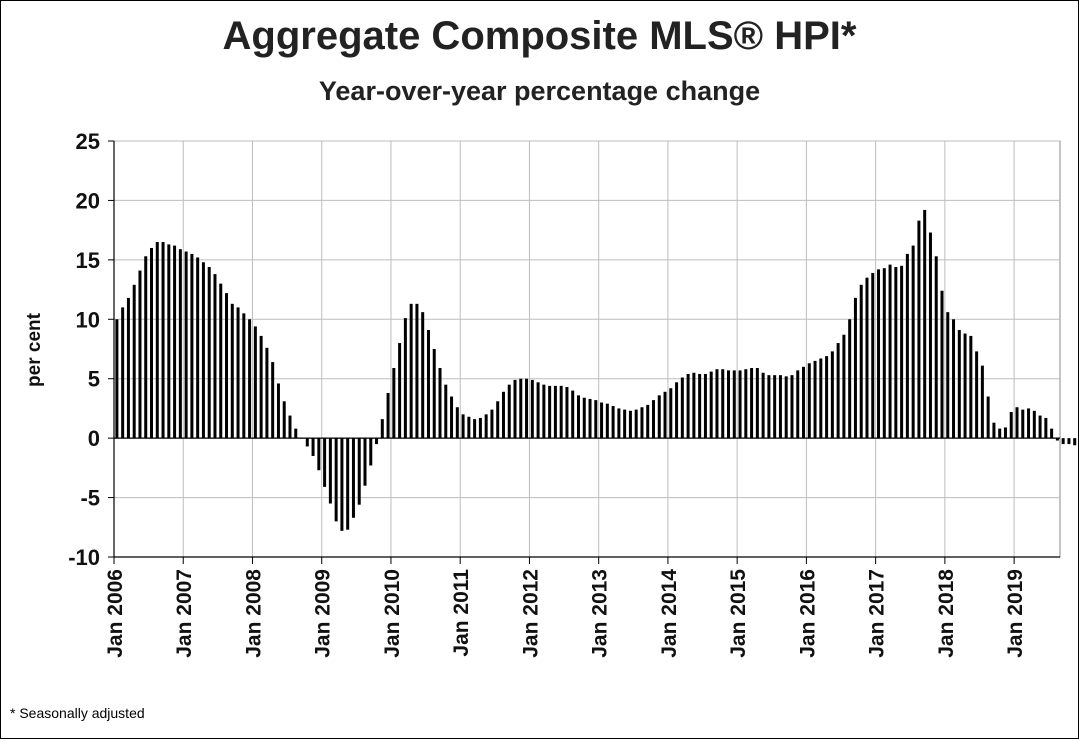  Describe the element at coordinates (323, 613) in the screenshot. I see `x-tick-label: Jan 2009` at that location.